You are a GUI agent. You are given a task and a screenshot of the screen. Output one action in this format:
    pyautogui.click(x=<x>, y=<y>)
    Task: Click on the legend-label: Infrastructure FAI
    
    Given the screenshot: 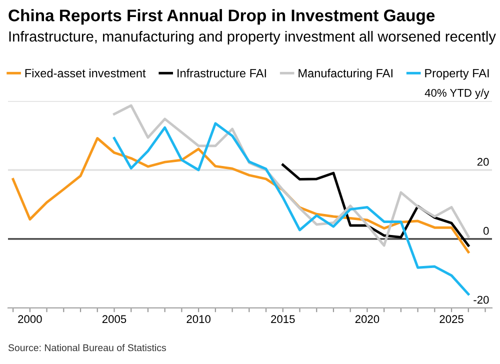 What is the action you would take?
    pyautogui.click(x=222, y=73)
    